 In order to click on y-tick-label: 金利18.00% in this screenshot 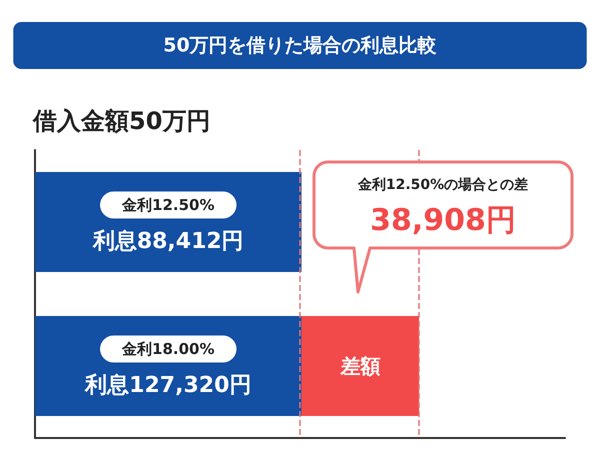, I will do `click(168, 349)`.